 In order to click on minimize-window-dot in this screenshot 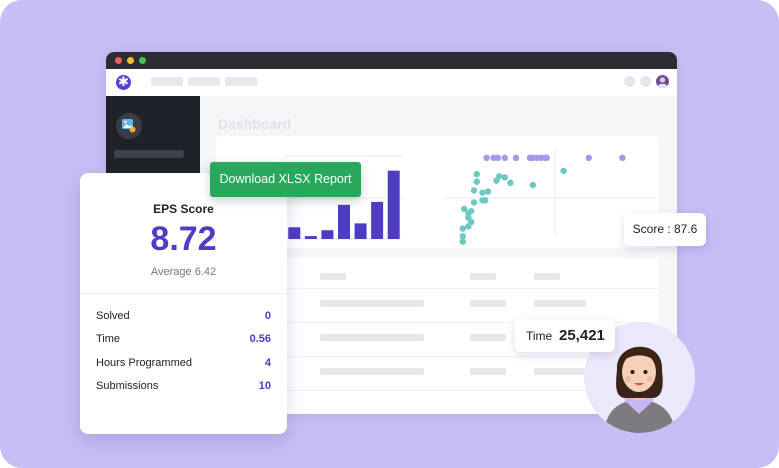, I will do `click(130, 60)`.